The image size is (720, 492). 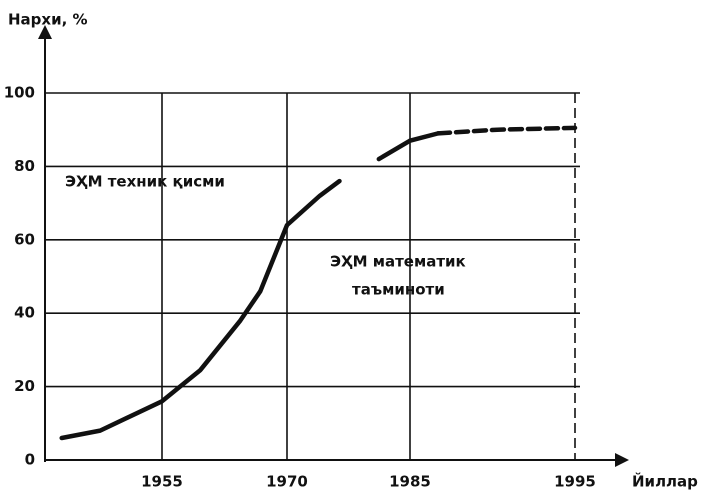 What do you see at coordinates (410, 482) in the screenshot?
I see `x-tick-label: 1985` at bounding box center [410, 482].